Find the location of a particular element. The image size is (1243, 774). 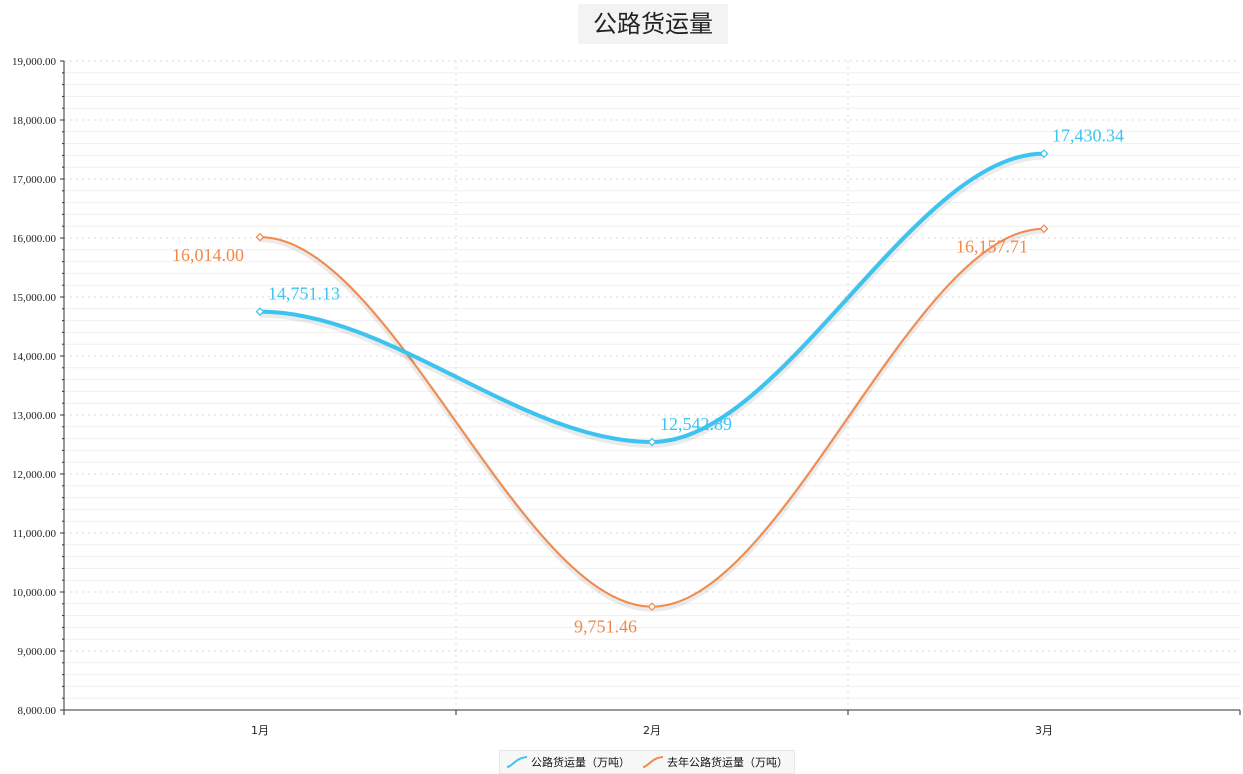

data-label: 12,542.89 is located at coordinates (696, 424).